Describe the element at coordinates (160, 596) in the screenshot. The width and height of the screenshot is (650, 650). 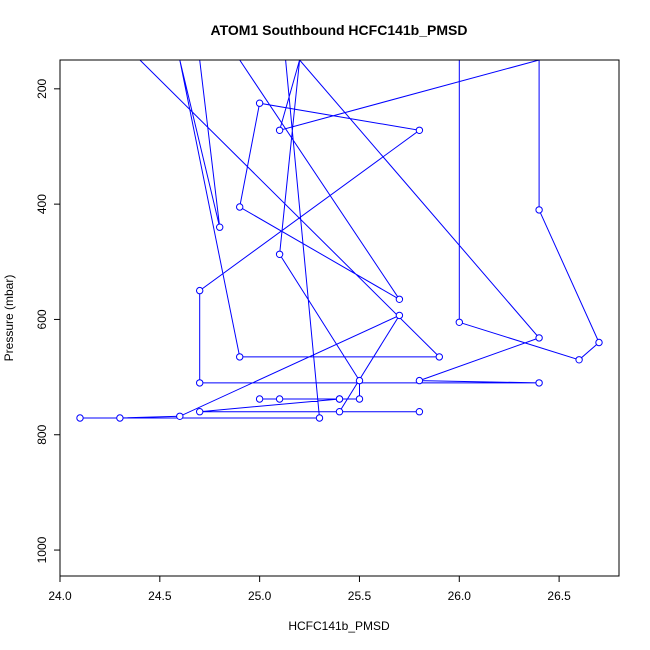
I see `x-tick-label: 24.5` at that location.